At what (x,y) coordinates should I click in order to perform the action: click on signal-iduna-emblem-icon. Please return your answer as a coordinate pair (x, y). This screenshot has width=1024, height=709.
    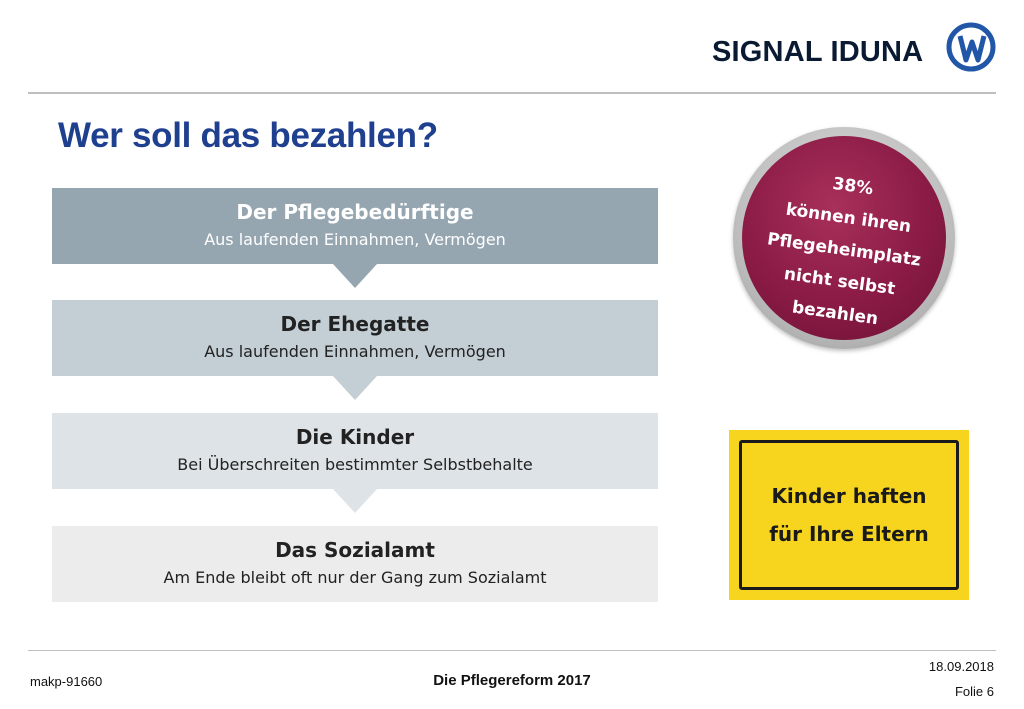
    Looking at the image, I should click on (971, 47).